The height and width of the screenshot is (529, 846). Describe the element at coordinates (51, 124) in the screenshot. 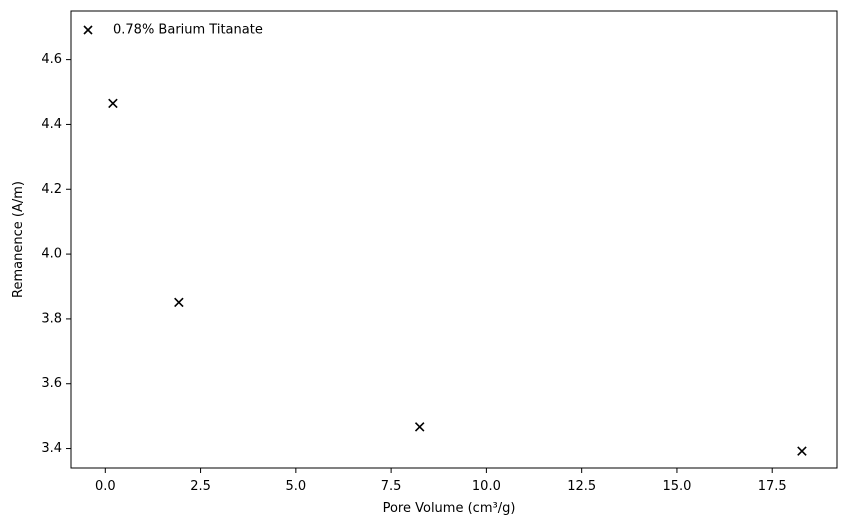

I see `y-tick-label: 4.4` at that location.